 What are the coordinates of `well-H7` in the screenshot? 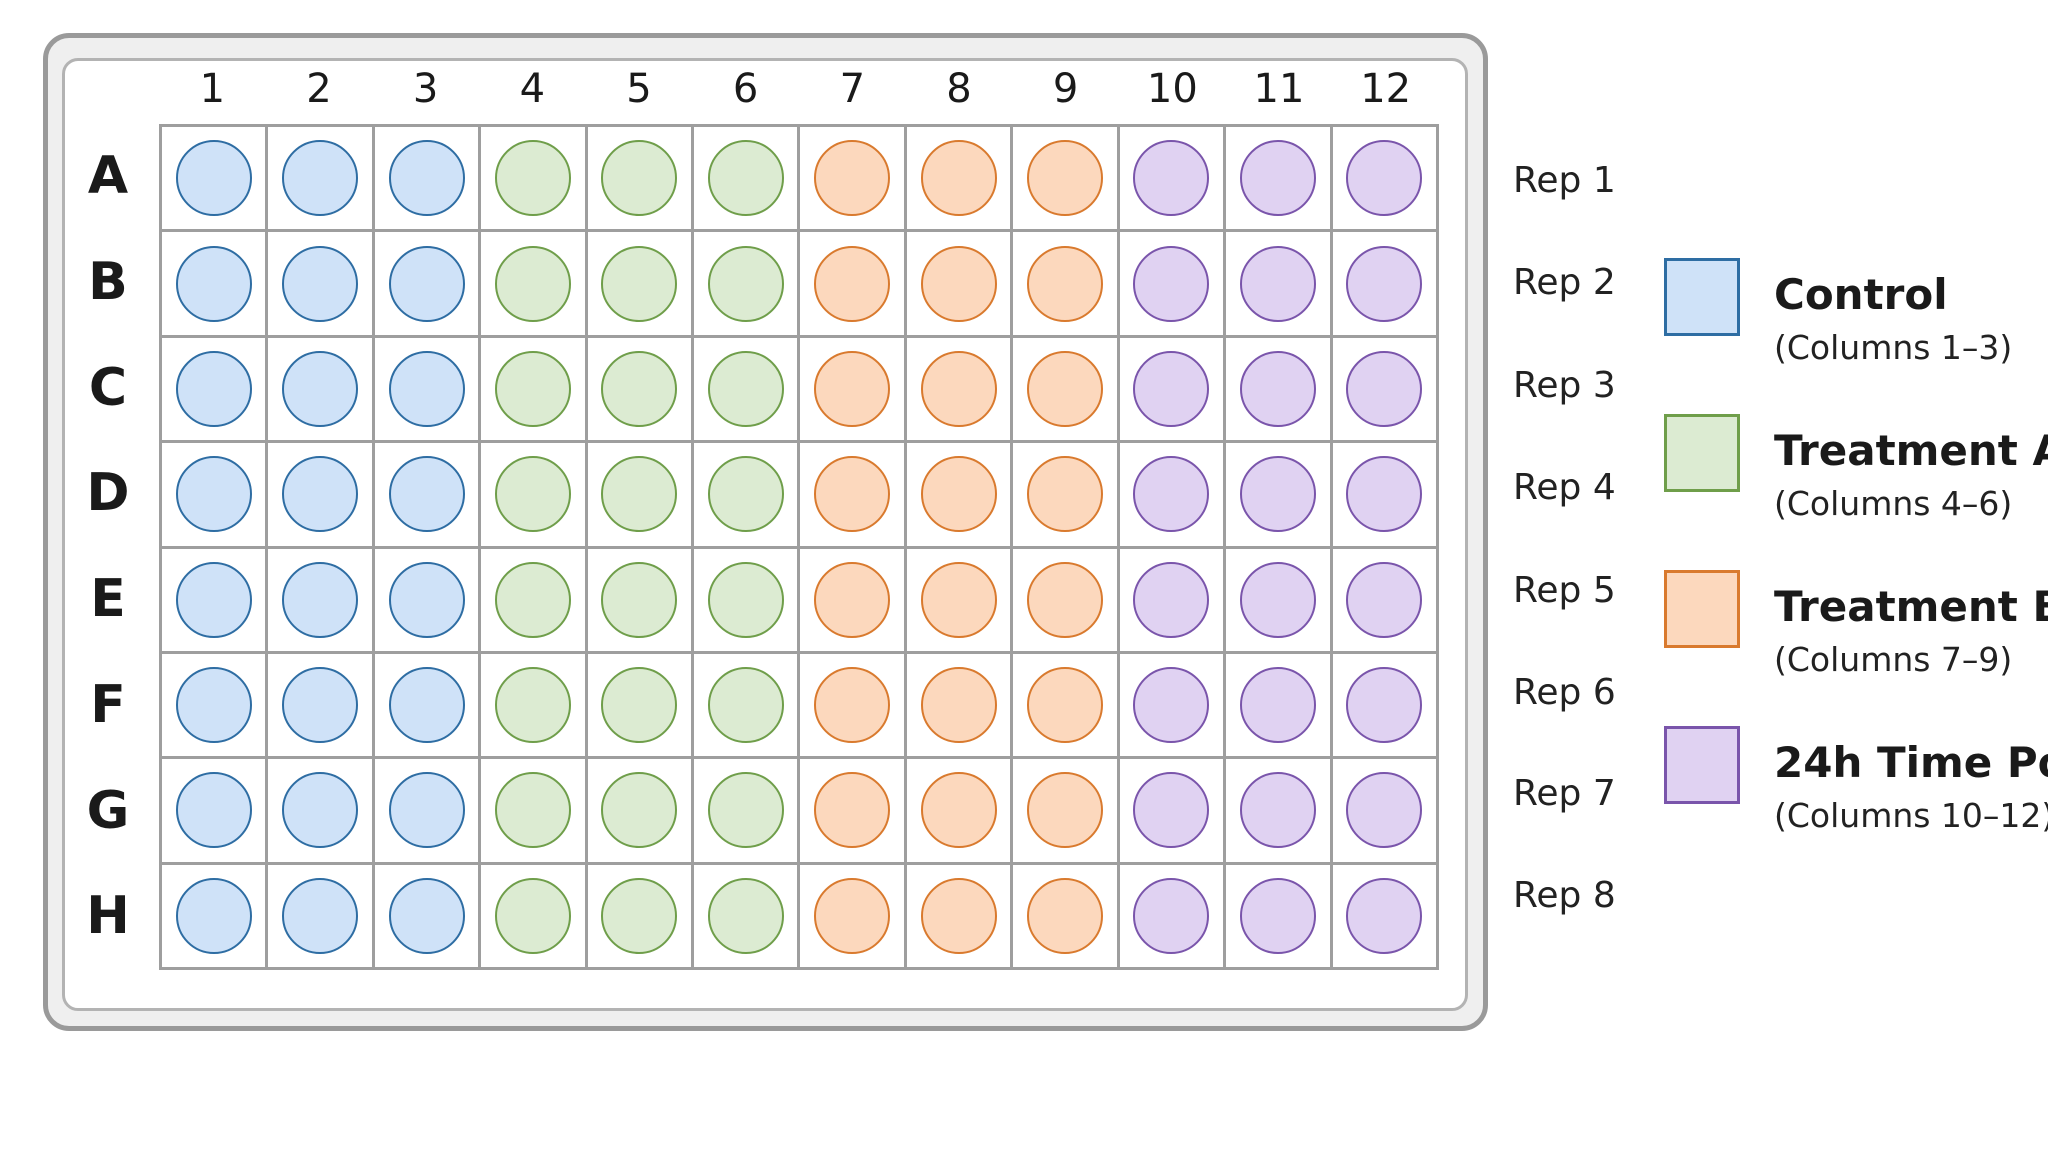 It's located at (852, 915).